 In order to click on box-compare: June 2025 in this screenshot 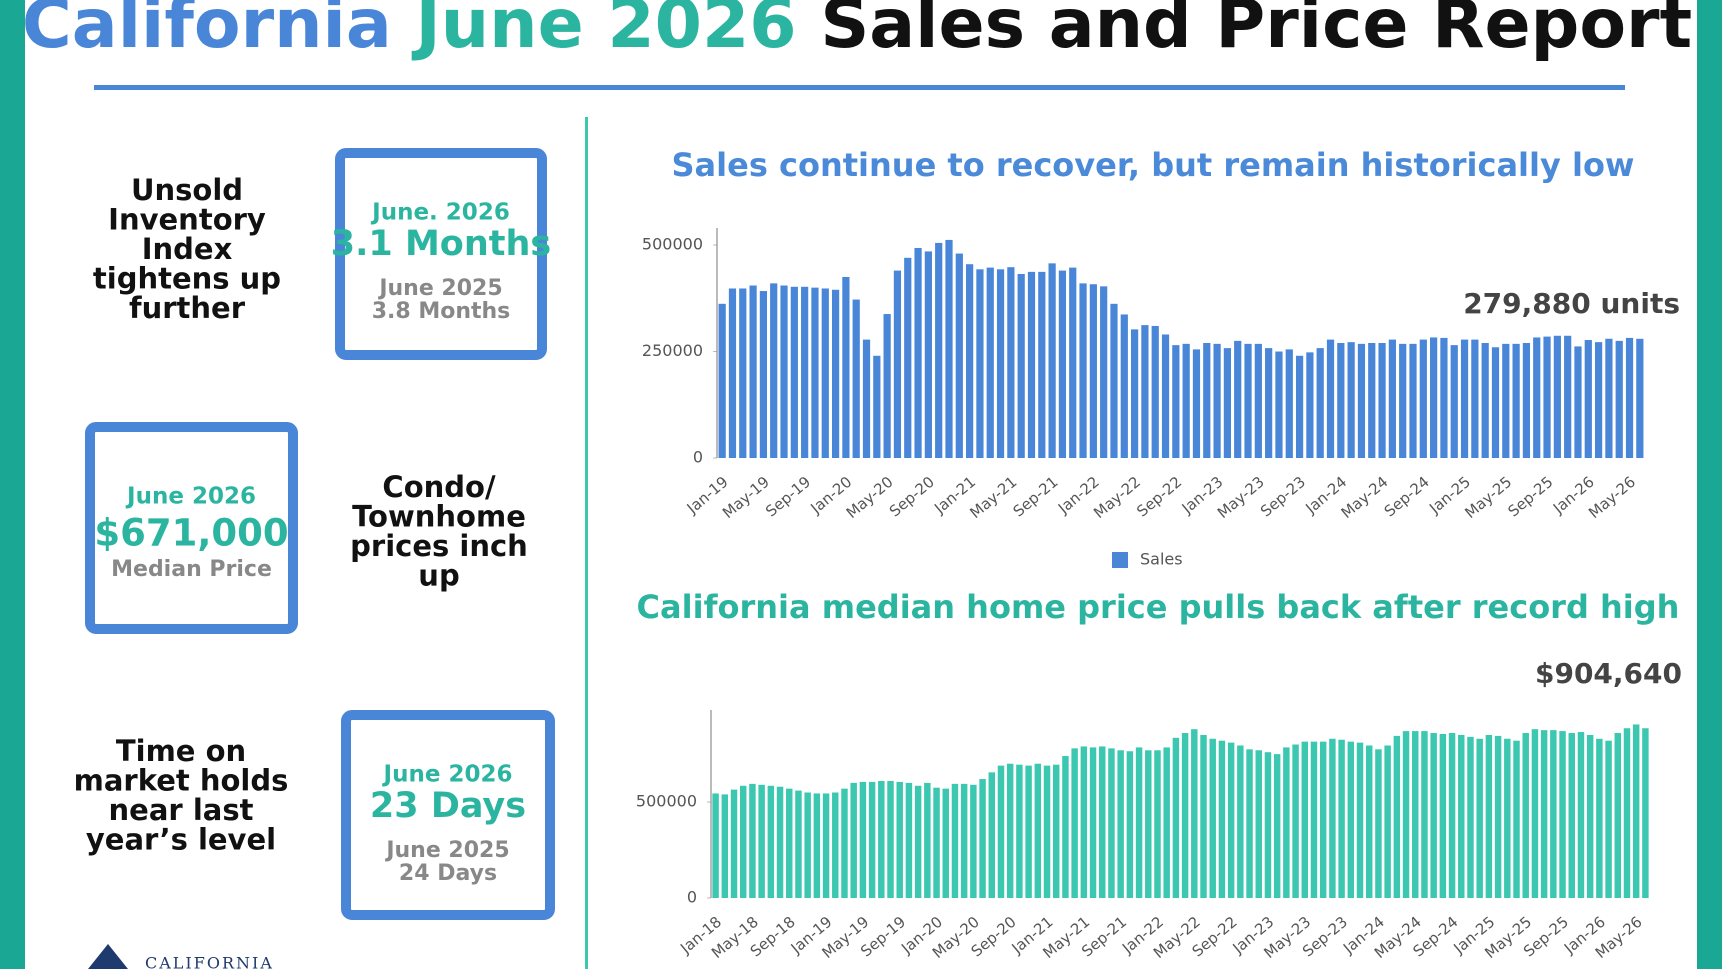, I will do `click(446, 850)`.